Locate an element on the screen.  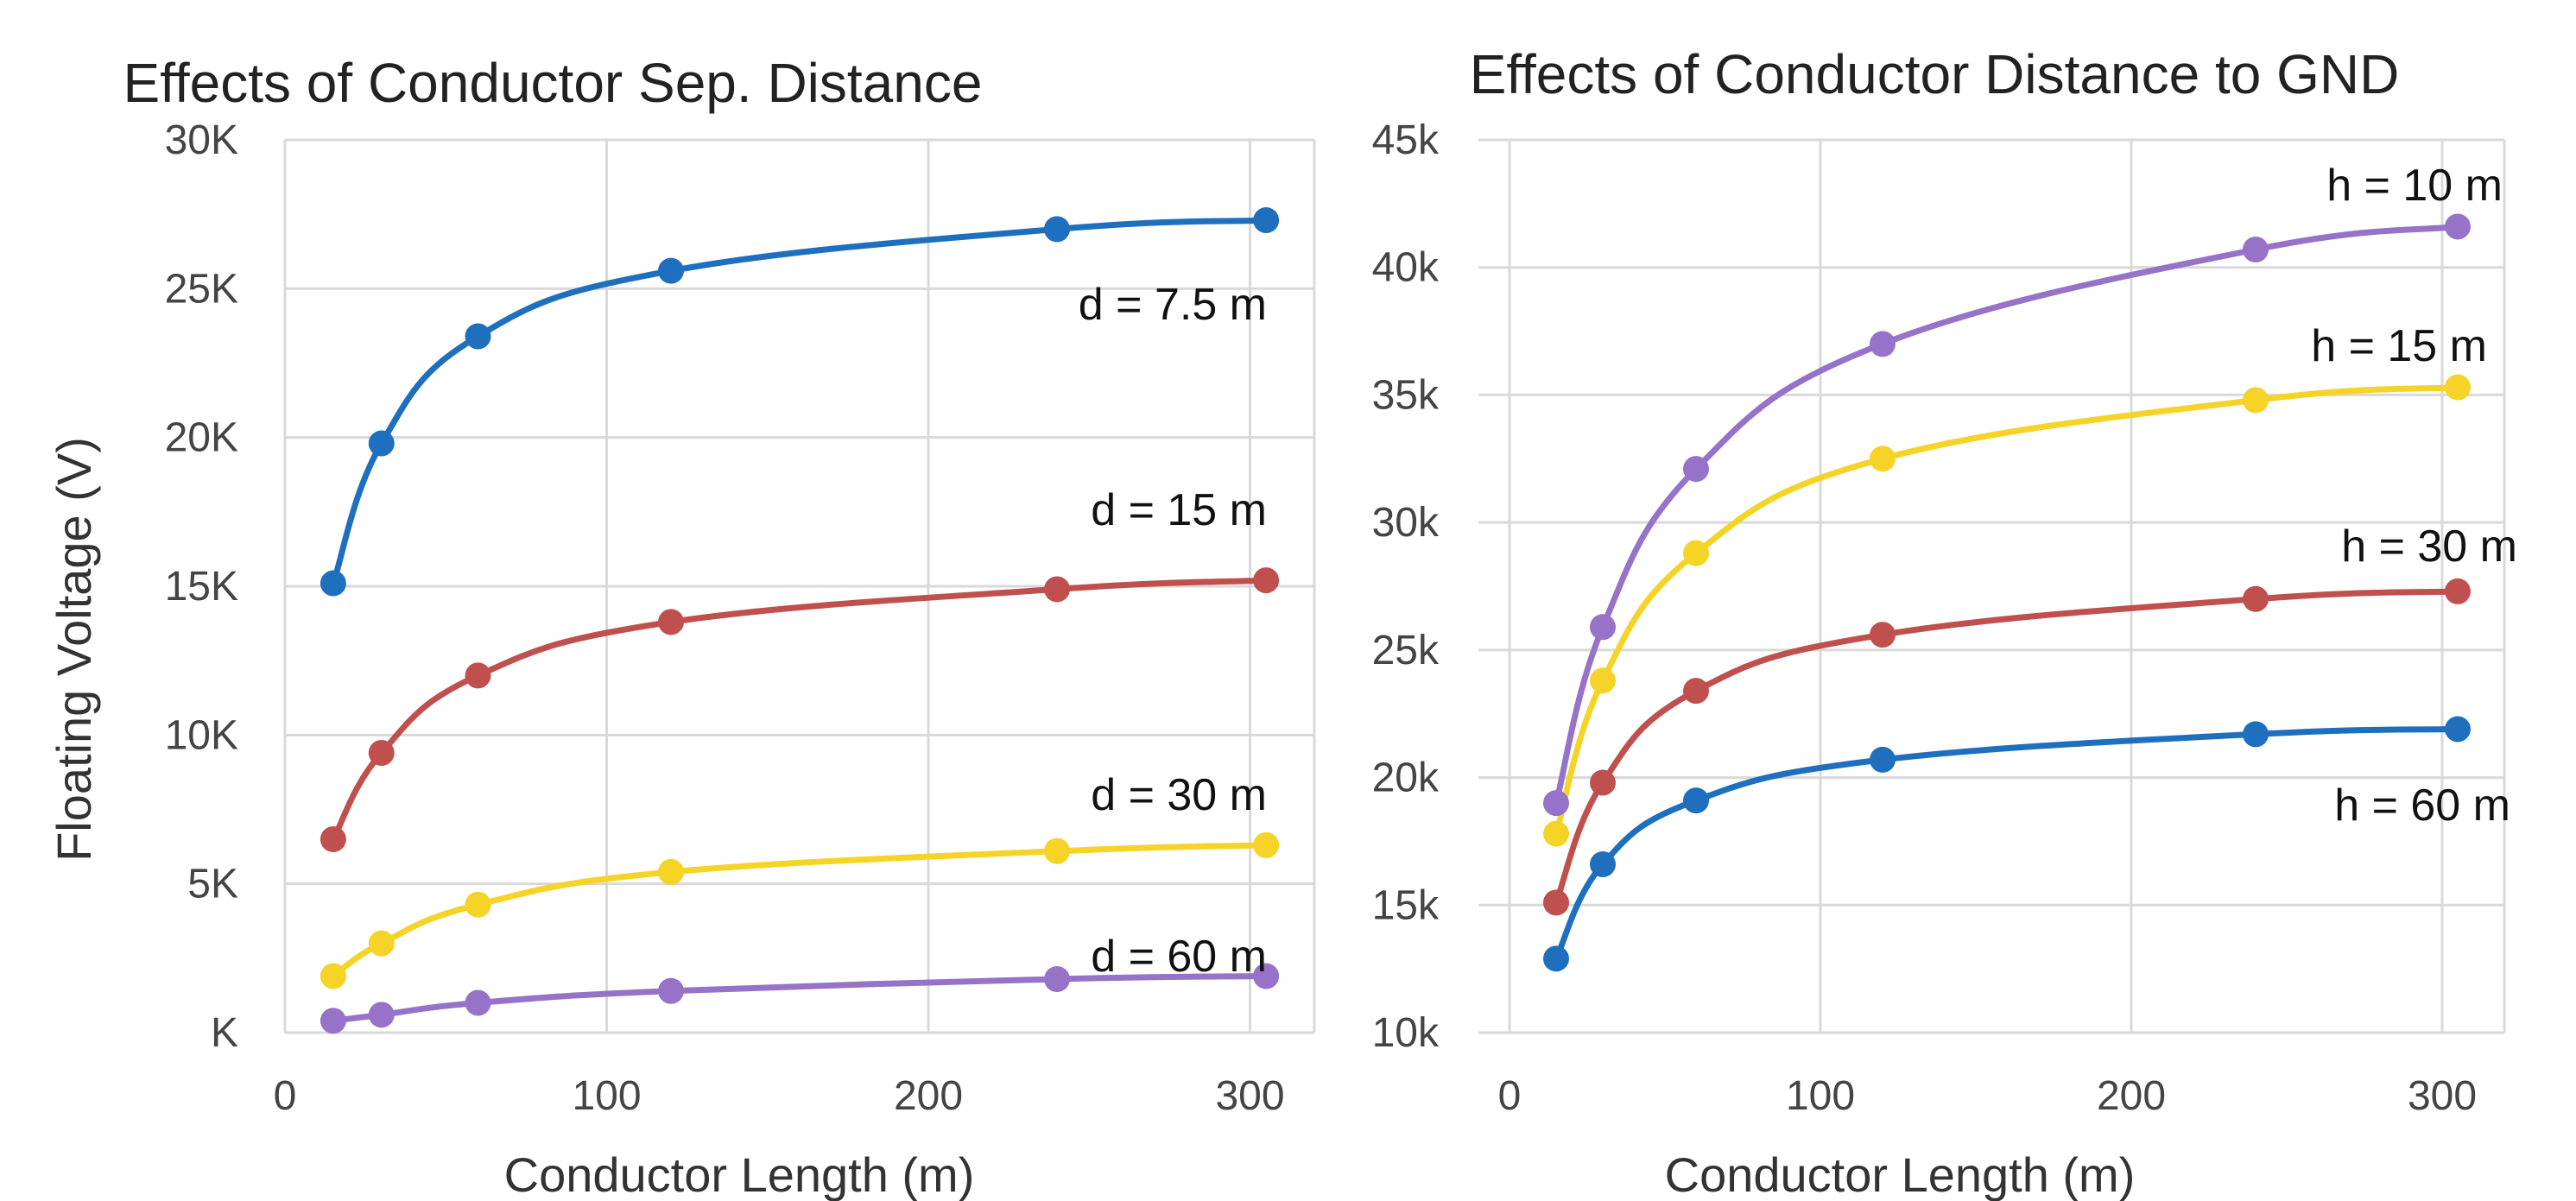
series-label: h = 60 m is located at coordinates (2422, 806).